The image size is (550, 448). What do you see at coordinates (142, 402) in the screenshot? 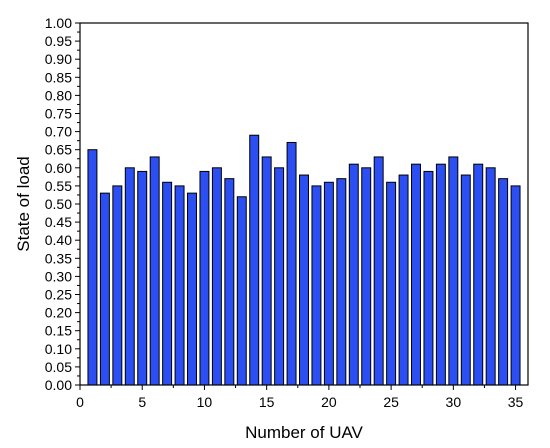
I see `x-tick-label: 5` at bounding box center [142, 402].